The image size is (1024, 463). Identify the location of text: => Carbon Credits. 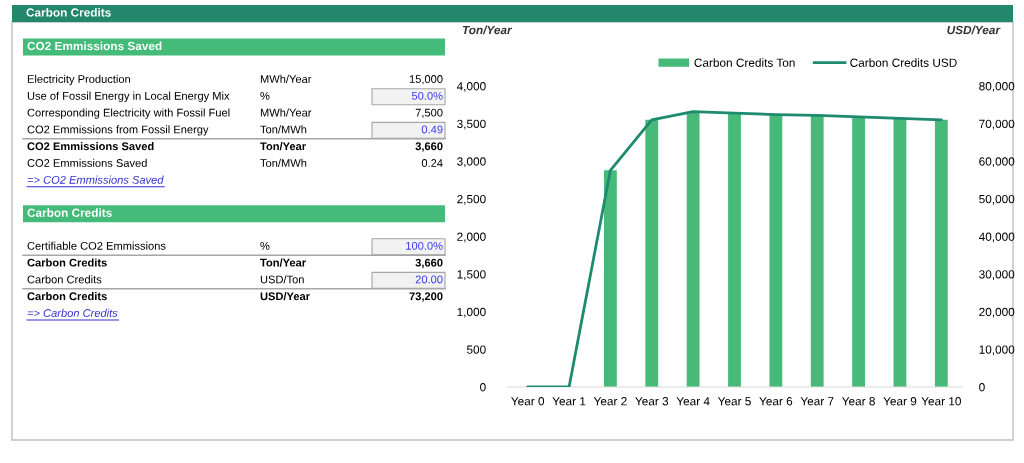
(72, 312).